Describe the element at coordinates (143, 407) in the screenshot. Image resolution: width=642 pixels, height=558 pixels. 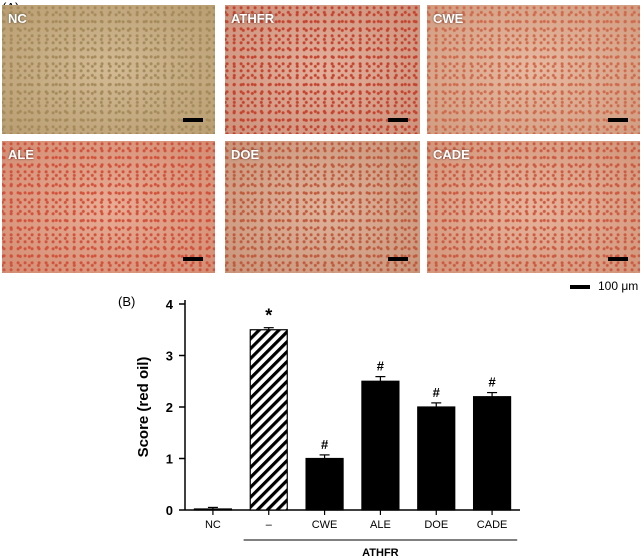
I see `y-axis-label: Score (red oil)` at that location.